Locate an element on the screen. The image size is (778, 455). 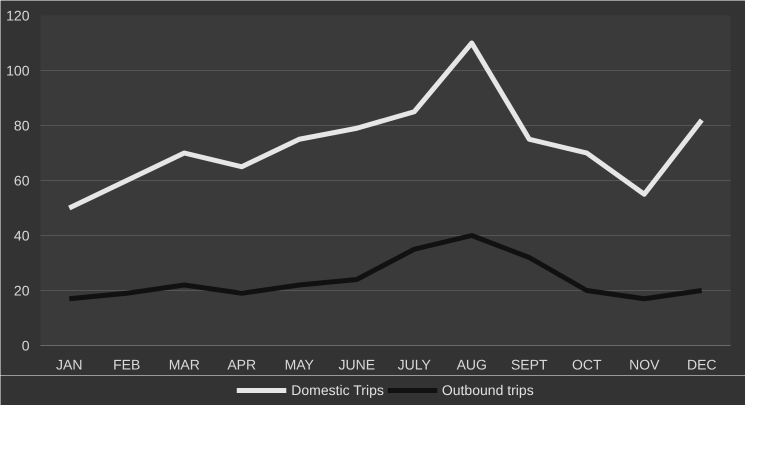
y-tick-label: 80 is located at coordinates (22, 126).